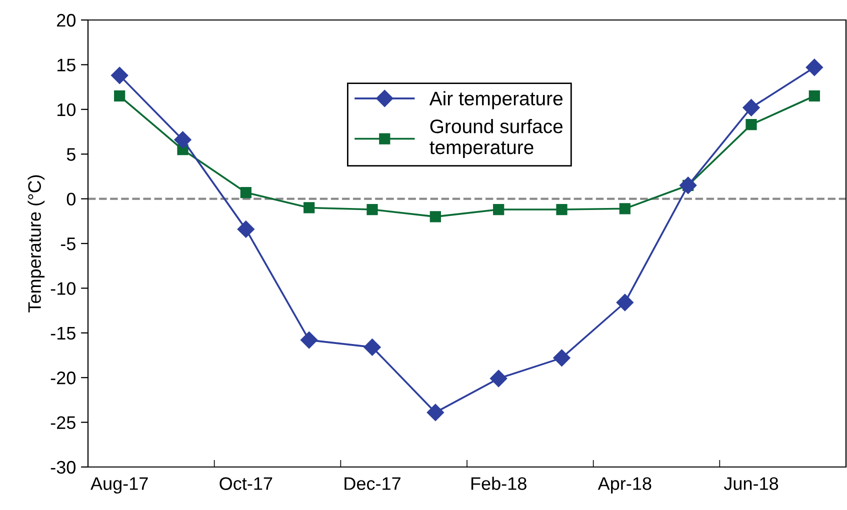 The height and width of the screenshot is (510, 847). I want to click on y-tick-label: -5, so click(68, 244).